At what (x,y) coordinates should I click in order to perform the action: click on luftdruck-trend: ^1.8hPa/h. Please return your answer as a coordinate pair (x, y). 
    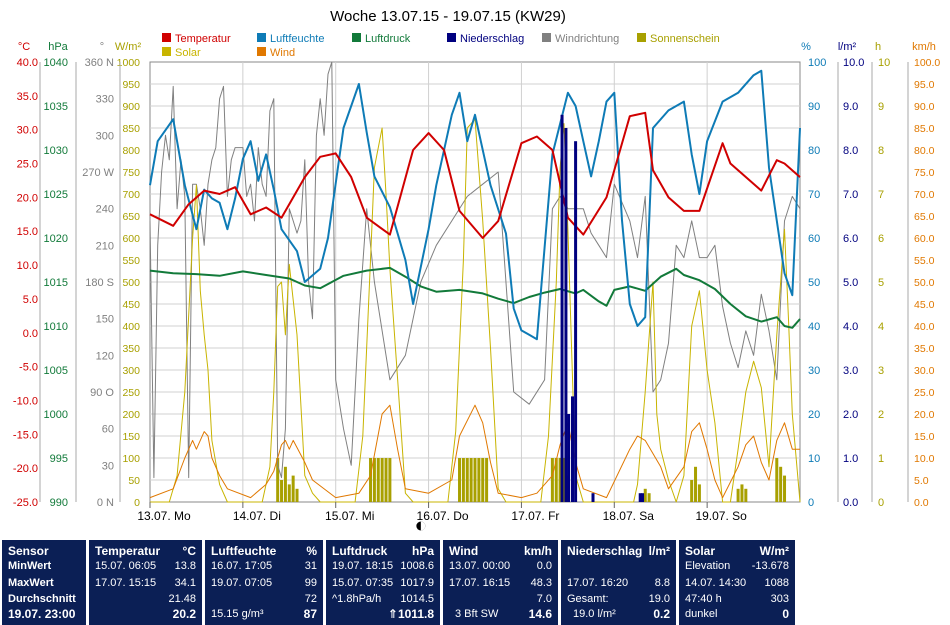
    Looking at the image, I should click on (357, 599).